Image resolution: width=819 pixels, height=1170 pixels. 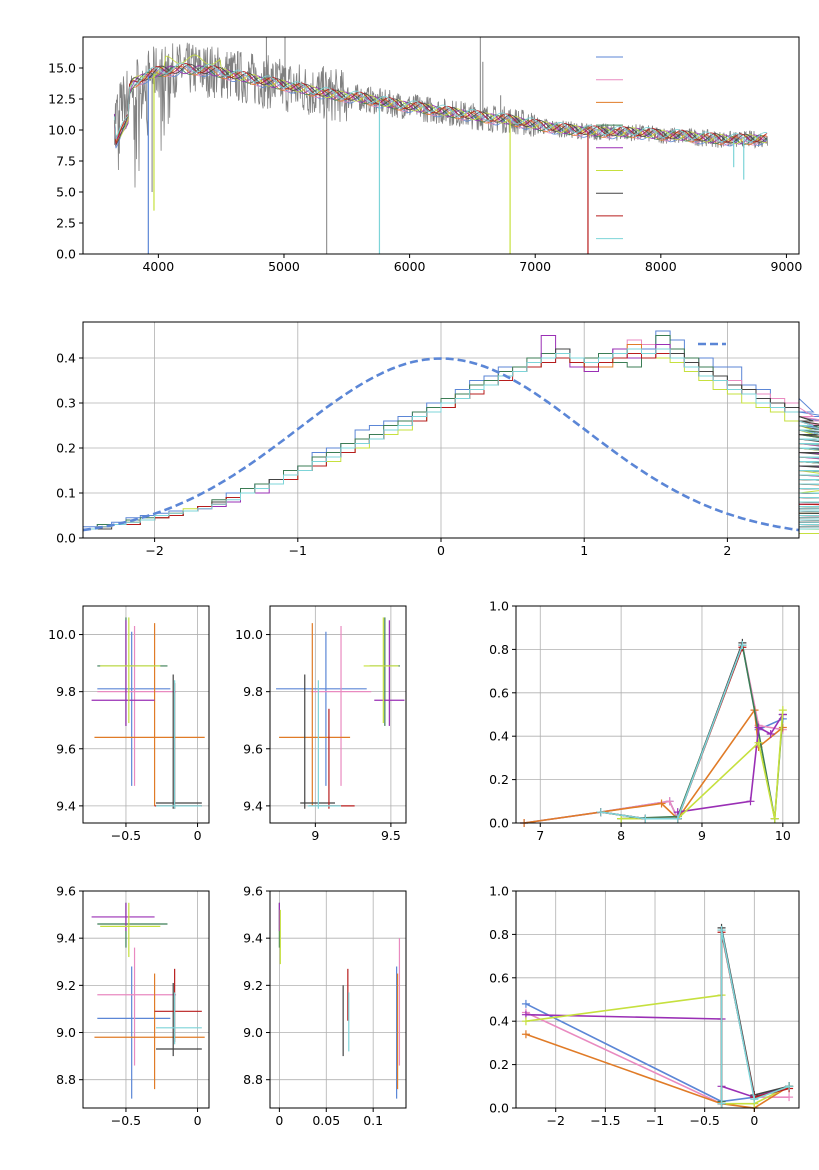 What do you see at coordinates (535, 266) in the screenshot?
I see `x-tick-label: 7000` at bounding box center [535, 266].